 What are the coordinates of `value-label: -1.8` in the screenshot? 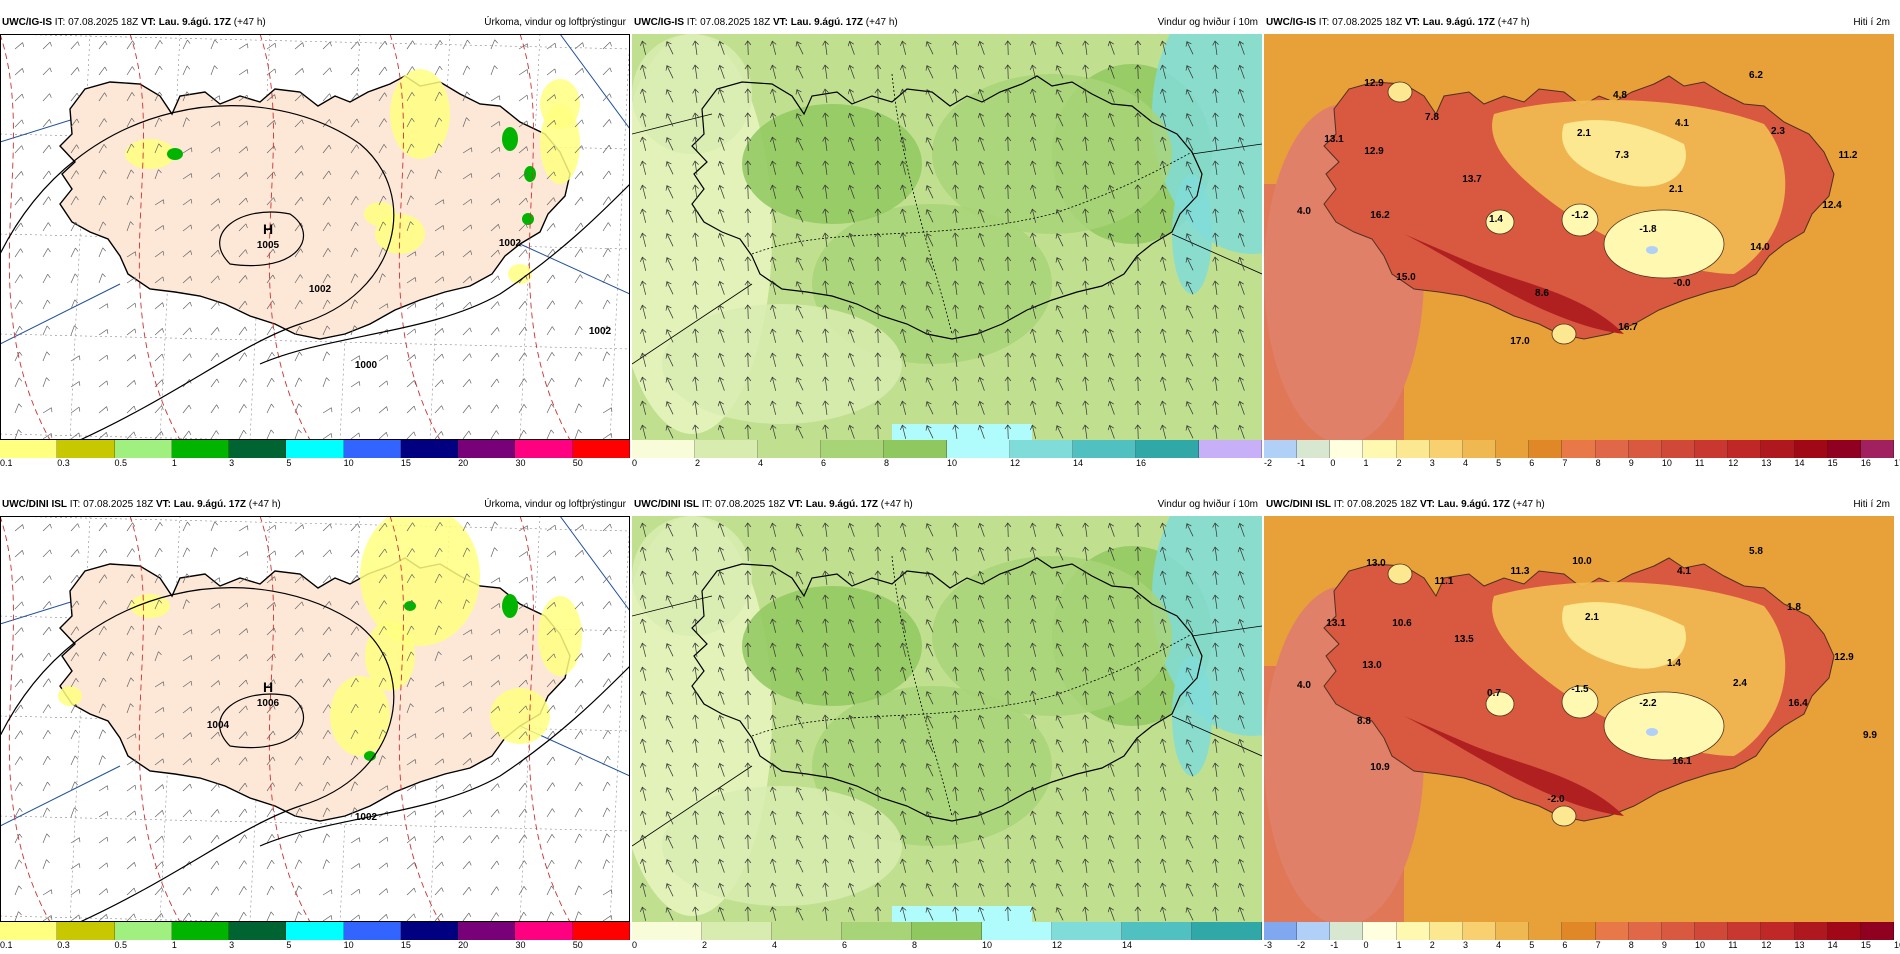 It's located at (1648, 229).